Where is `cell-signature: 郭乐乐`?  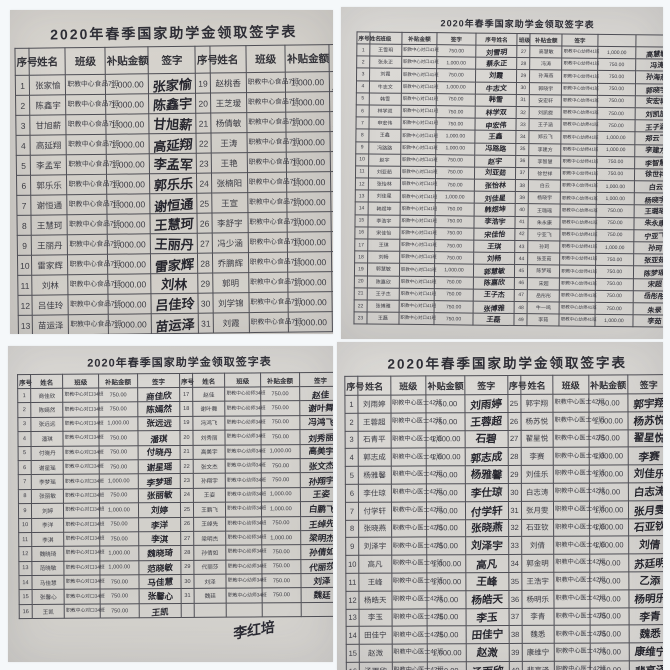
cell-signature: 郭乐乐 is located at coordinates (173, 183).